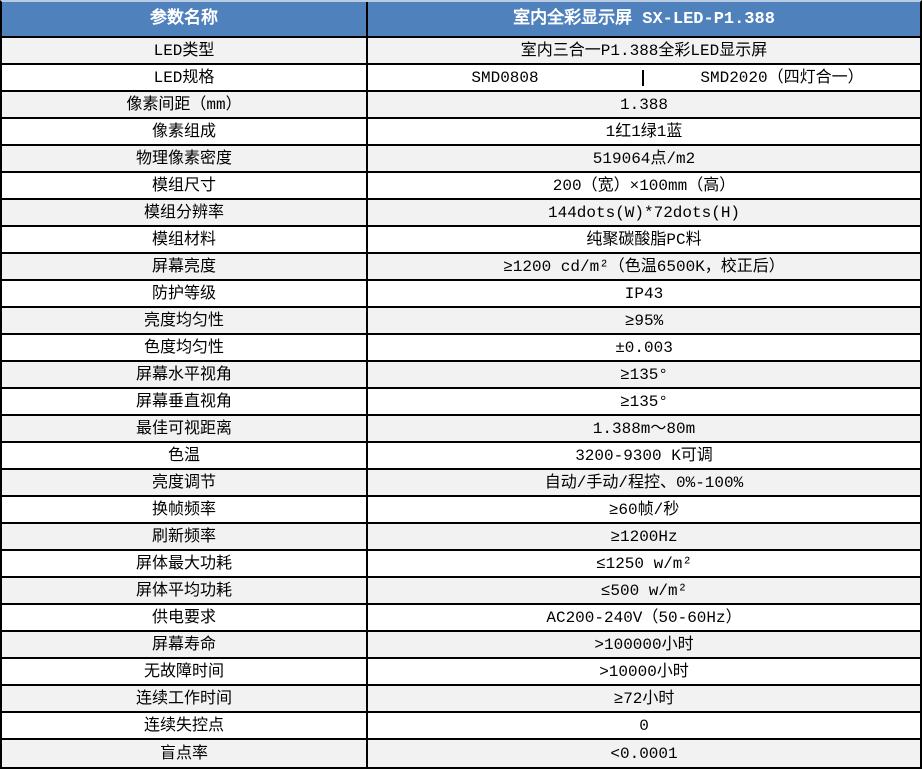  I want to click on param-value: ≥1200 cd/m²（色温6500K，校正后）, so click(644, 266).